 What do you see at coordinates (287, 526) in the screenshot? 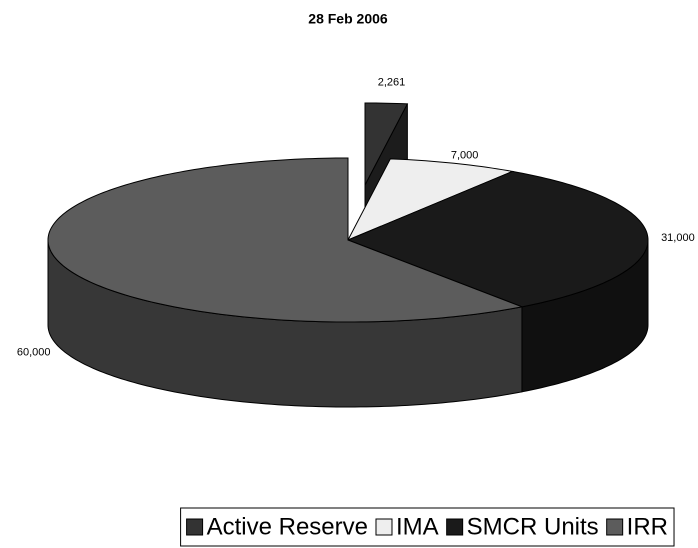
I see `legend-label: Active Reserve` at bounding box center [287, 526].